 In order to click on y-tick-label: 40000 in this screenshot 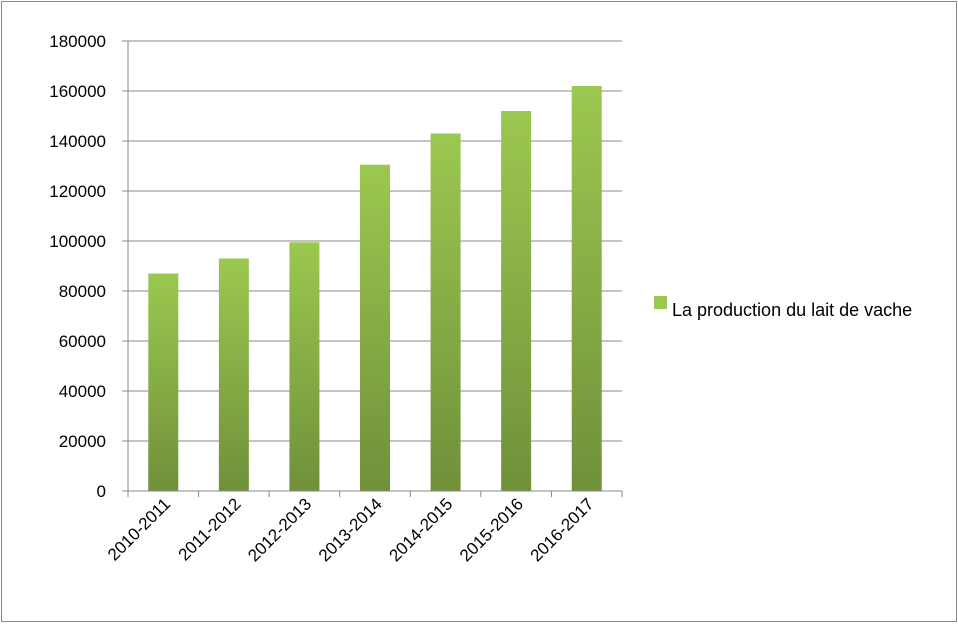, I will do `click(82, 391)`.